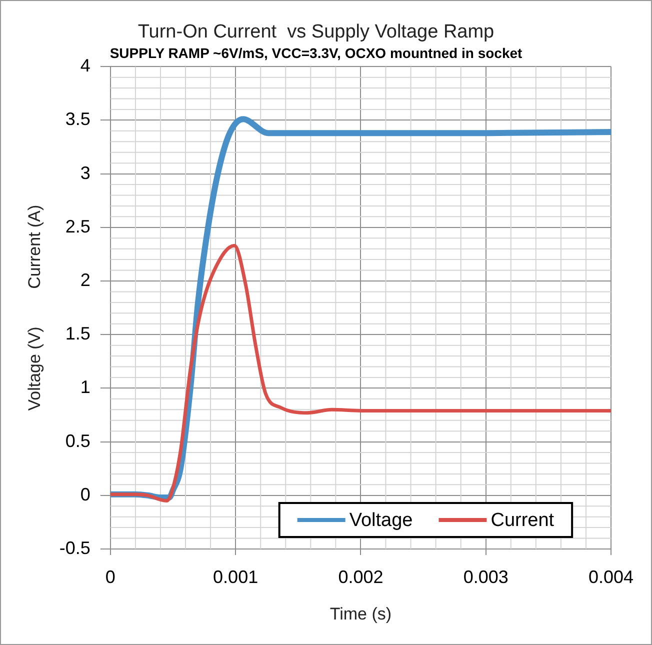 The width and height of the screenshot is (652, 645). I want to click on y-tick-label: 1.5, so click(77, 334).